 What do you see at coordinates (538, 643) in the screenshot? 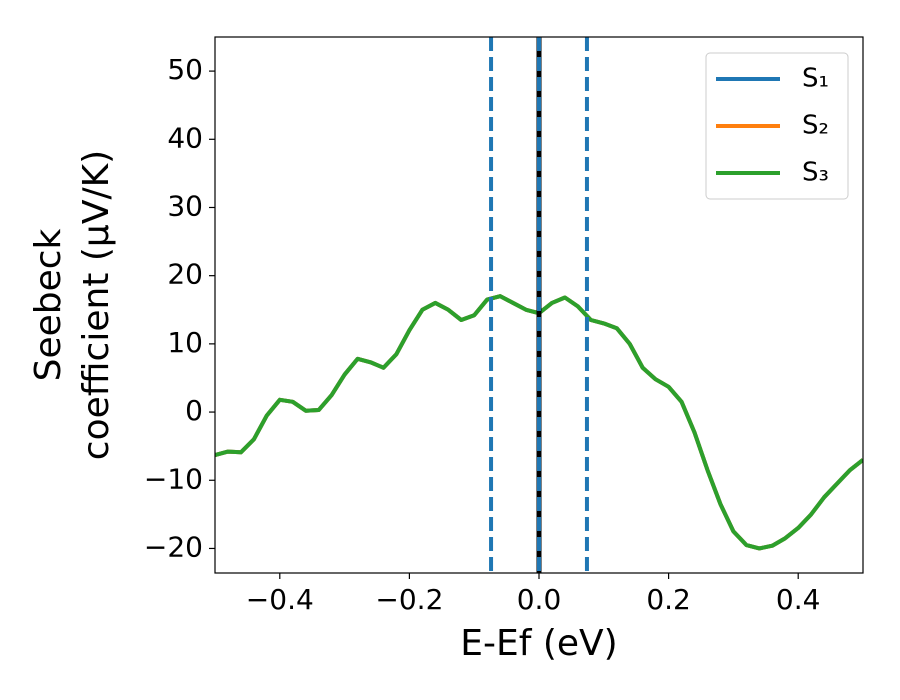
I see `x-axis-label: E-Ef (eV)` at bounding box center [538, 643].